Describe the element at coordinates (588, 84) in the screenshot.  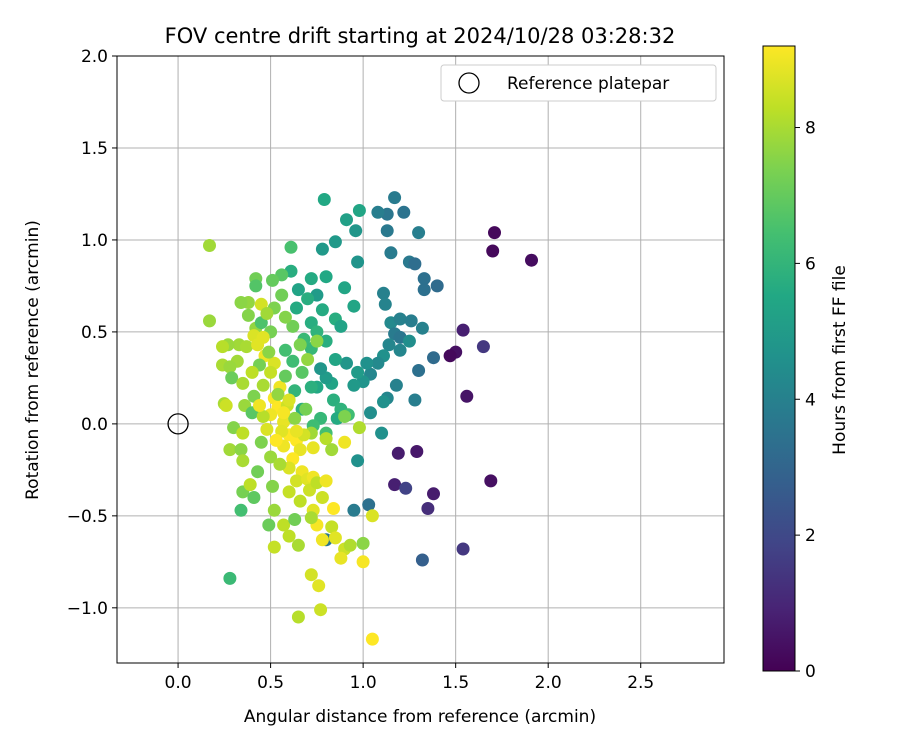
I see `legend-entry-label: Reference platepar` at that location.